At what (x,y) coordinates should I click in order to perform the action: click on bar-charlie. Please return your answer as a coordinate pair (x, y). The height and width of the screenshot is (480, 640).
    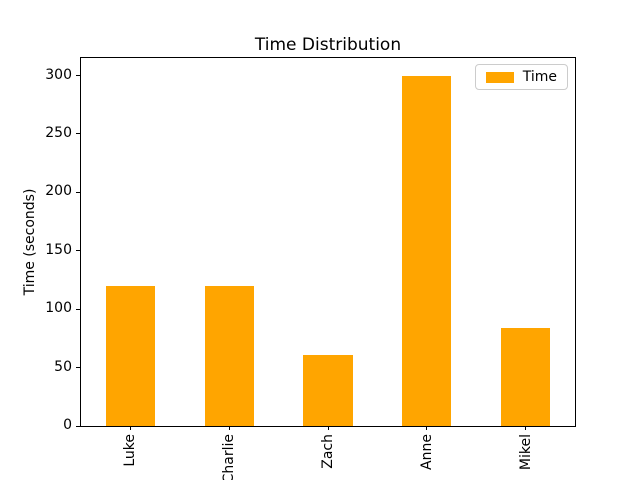
    Looking at the image, I should click on (229, 355).